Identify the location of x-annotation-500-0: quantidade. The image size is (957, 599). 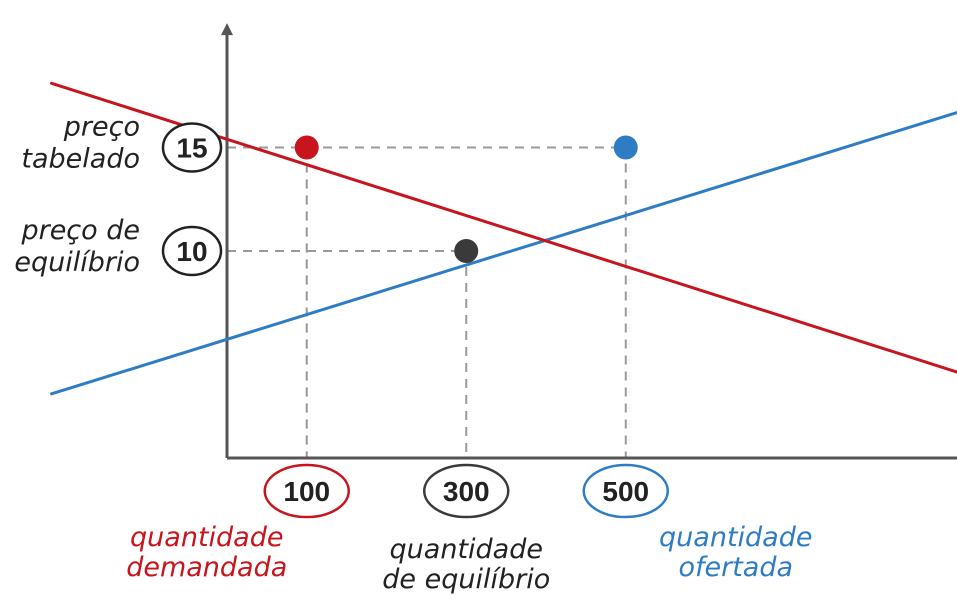
(735, 537).